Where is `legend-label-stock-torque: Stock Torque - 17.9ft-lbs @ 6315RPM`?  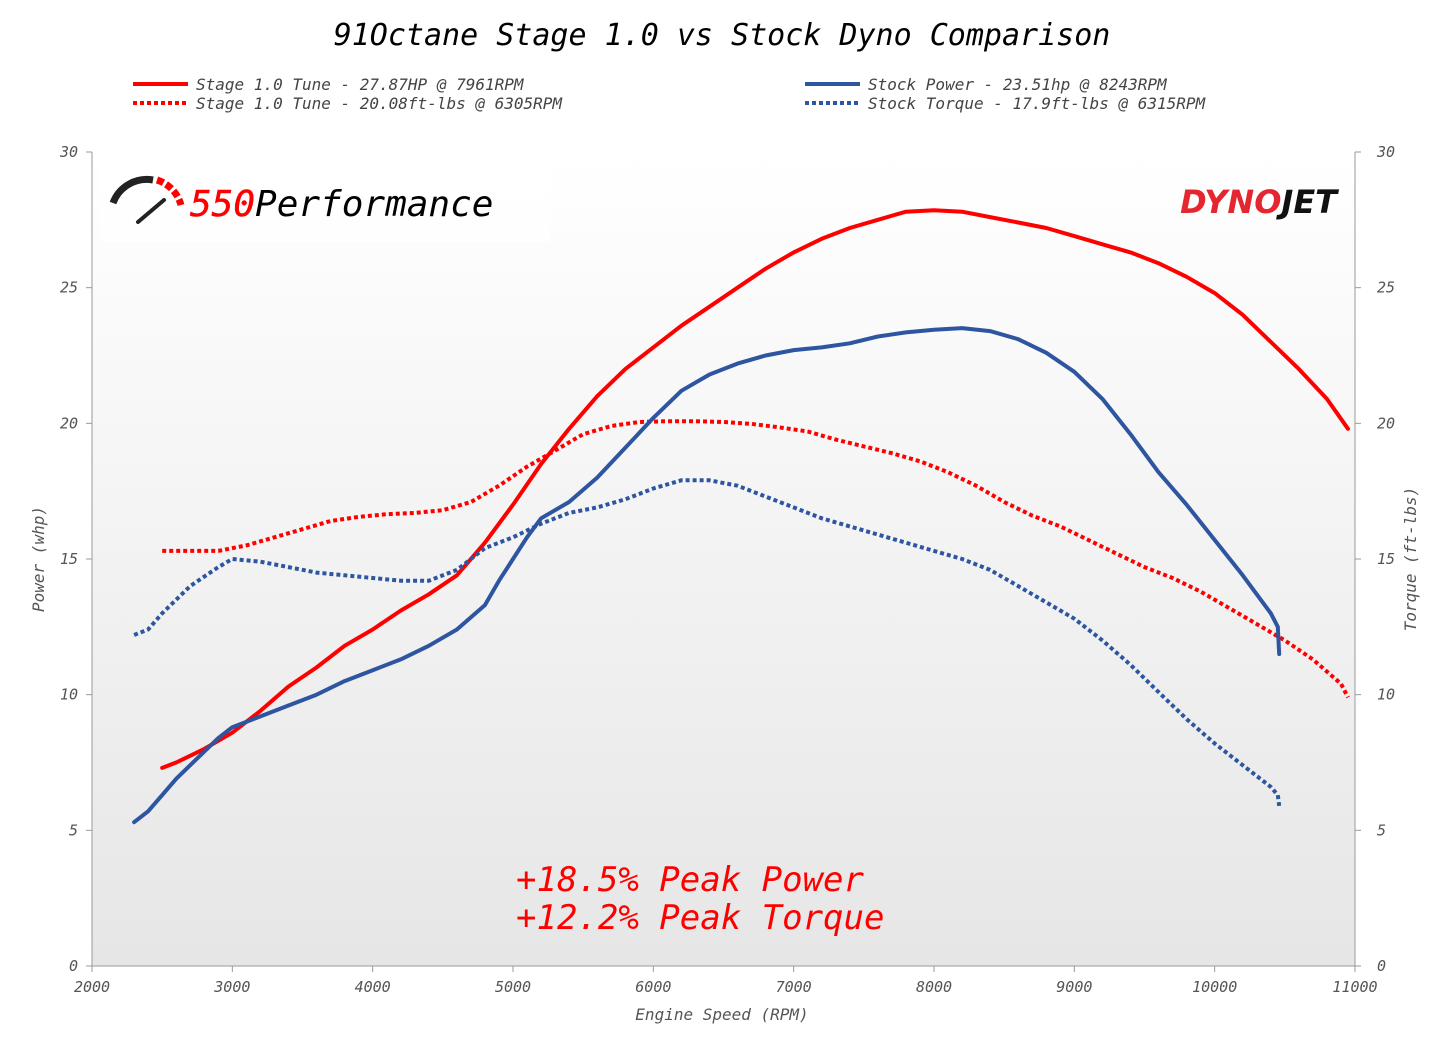
legend-label-stock-torque: Stock Torque - 17.9ft-lbs @ 6315RPM is located at coordinates (1037, 103).